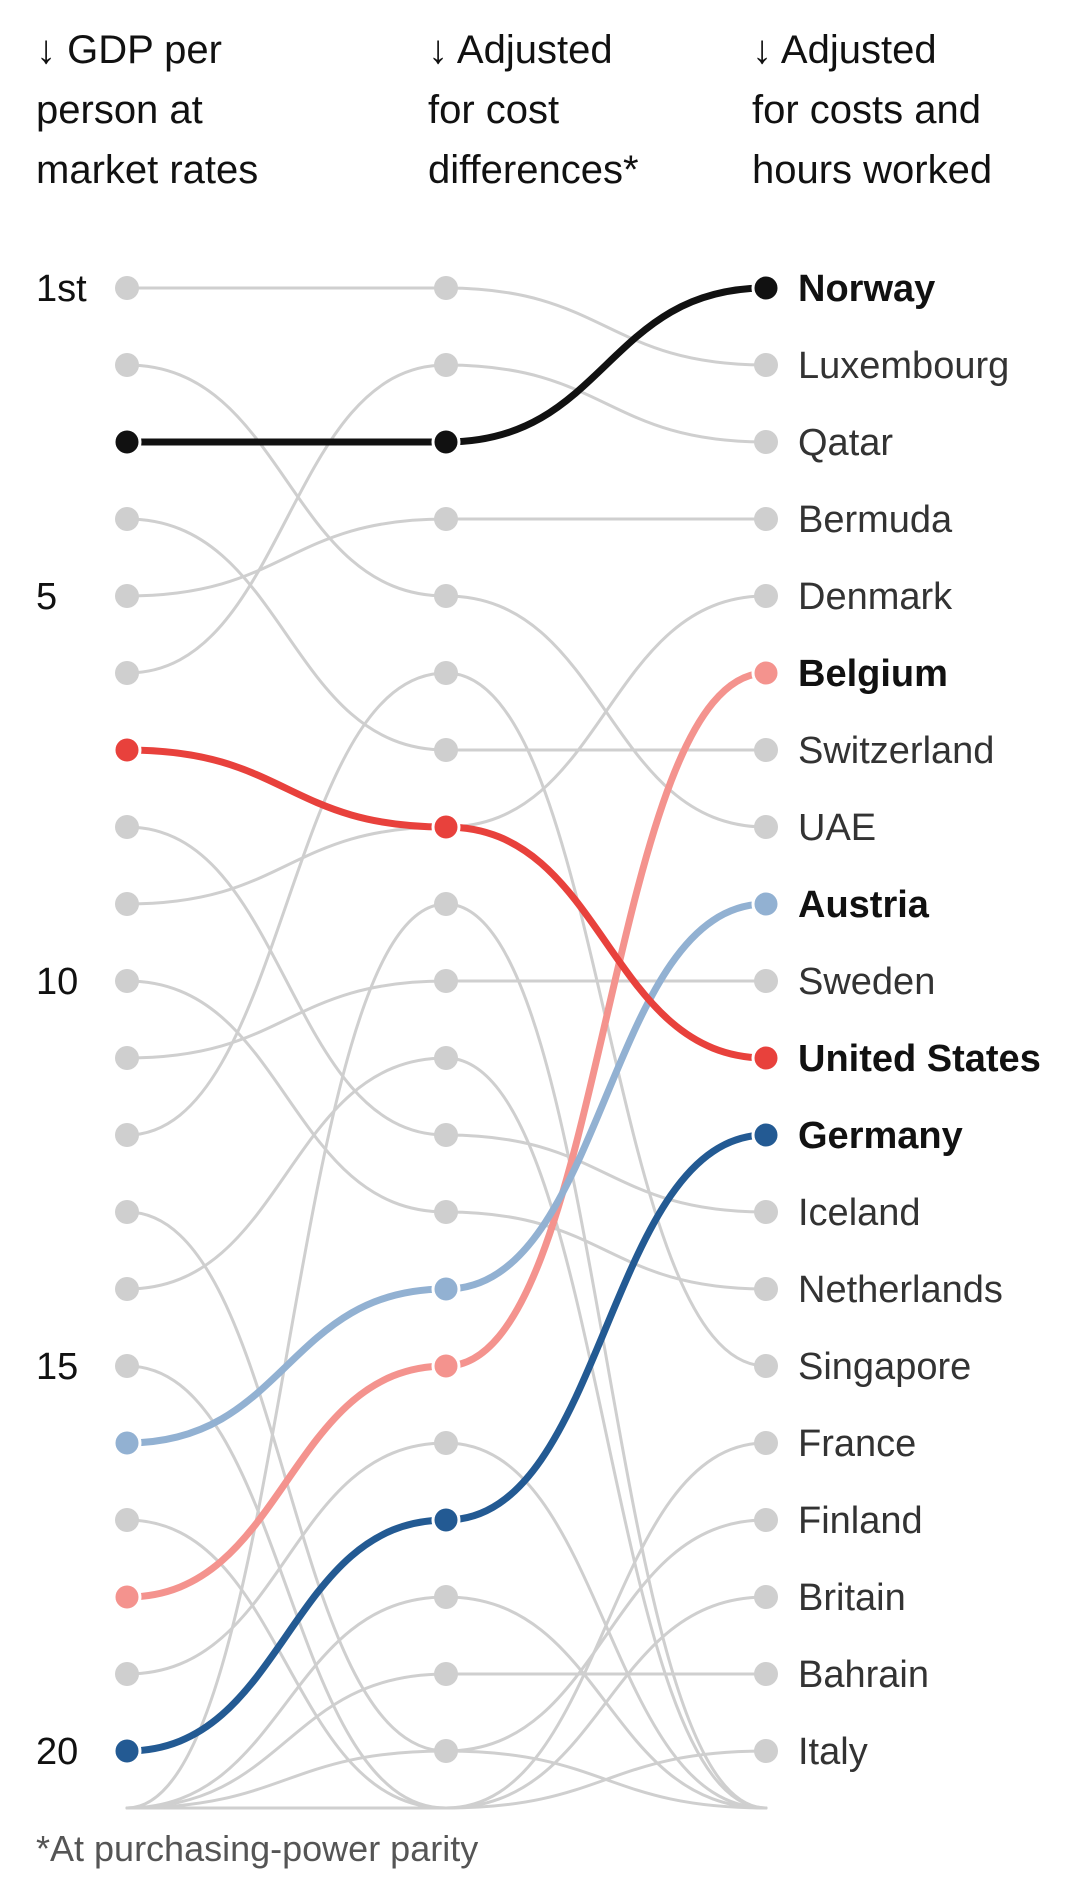 This screenshot has height=1882, width=1080. I want to click on dot-col1-rank13, so click(127, 1212).